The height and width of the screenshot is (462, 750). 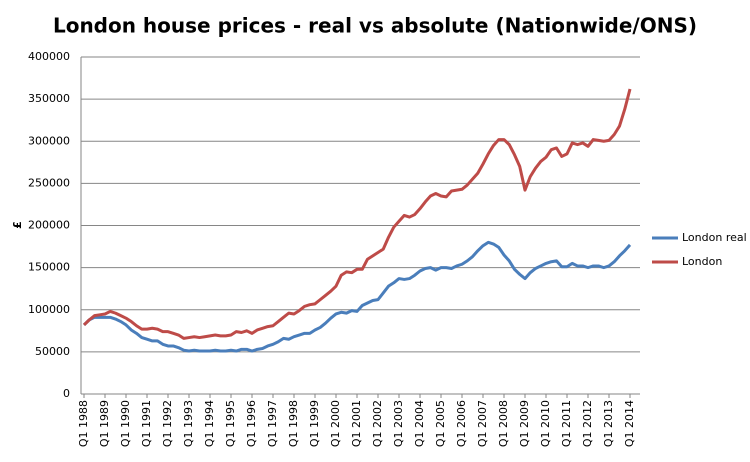 What do you see at coordinates (356, 423) in the screenshot?
I see `x-tick-label: Q1 2001` at bounding box center [356, 423].